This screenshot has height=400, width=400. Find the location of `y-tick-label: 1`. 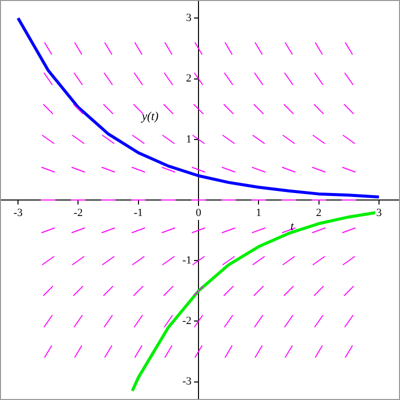

y-tick-label: 1 is located at coordinates (189, 139).